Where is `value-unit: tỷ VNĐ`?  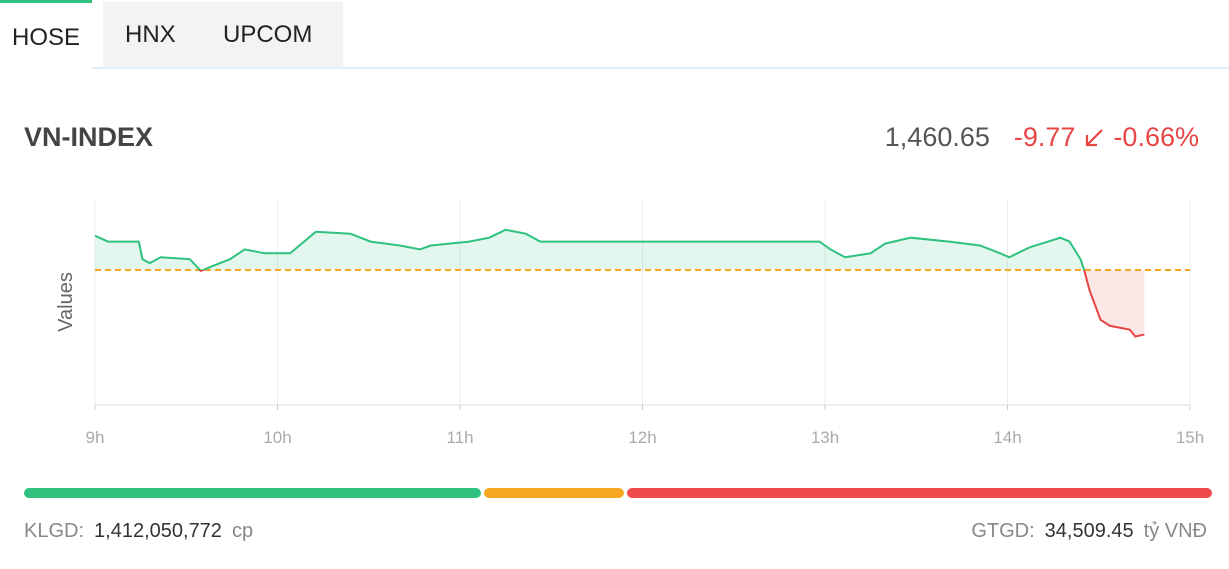
value-unit: tỷ VNĐ is located at coordinates (1175, 531).